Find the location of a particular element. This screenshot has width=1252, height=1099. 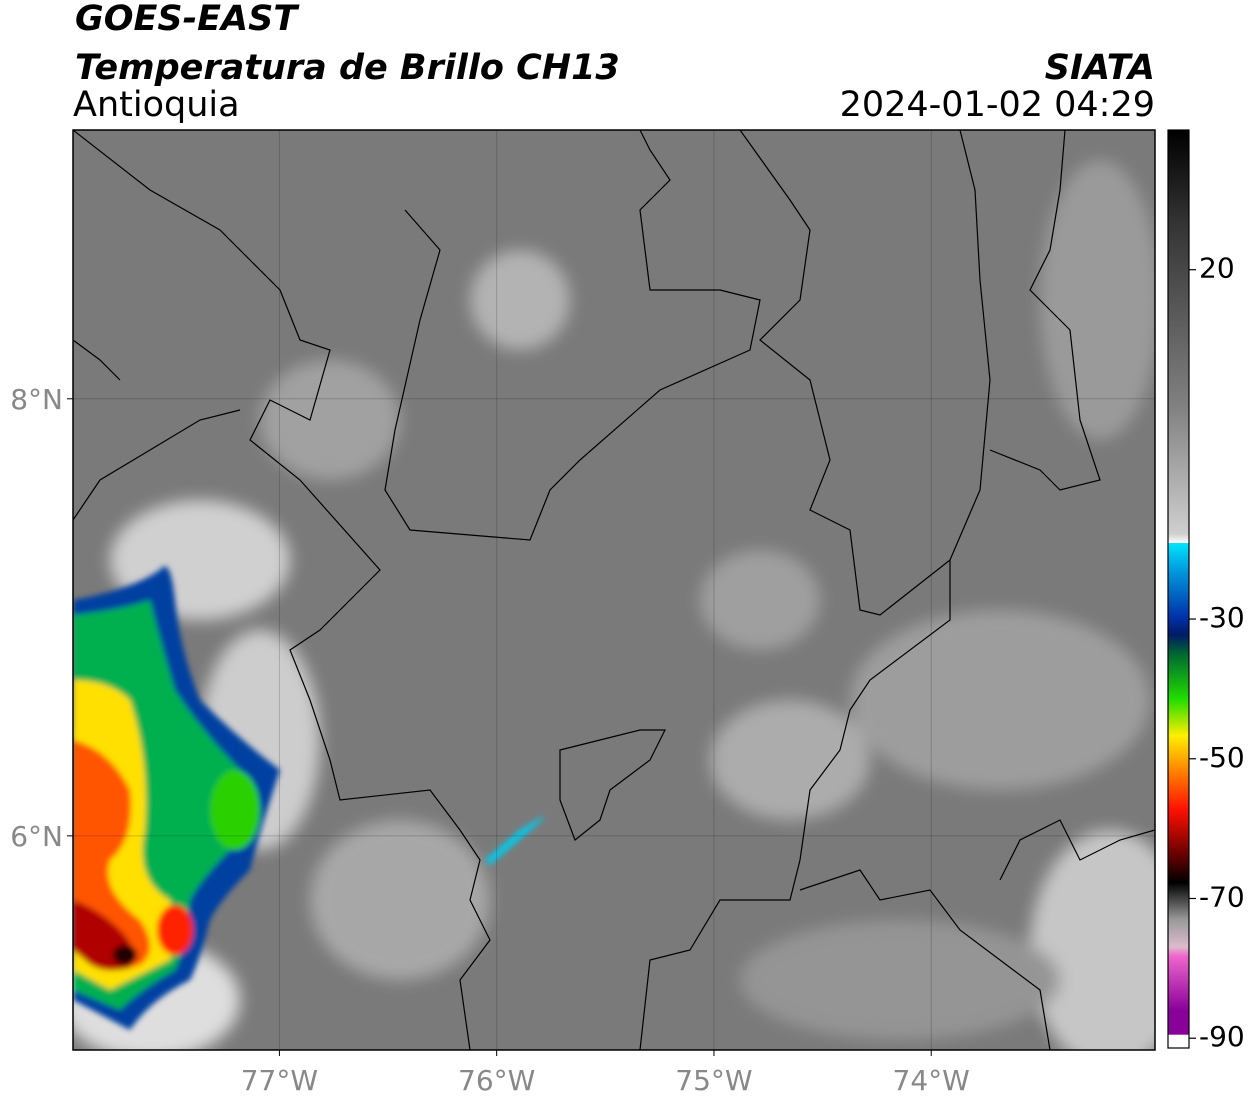

colorbar-tick-label: -90 is located at coordinates (1222, 1036).